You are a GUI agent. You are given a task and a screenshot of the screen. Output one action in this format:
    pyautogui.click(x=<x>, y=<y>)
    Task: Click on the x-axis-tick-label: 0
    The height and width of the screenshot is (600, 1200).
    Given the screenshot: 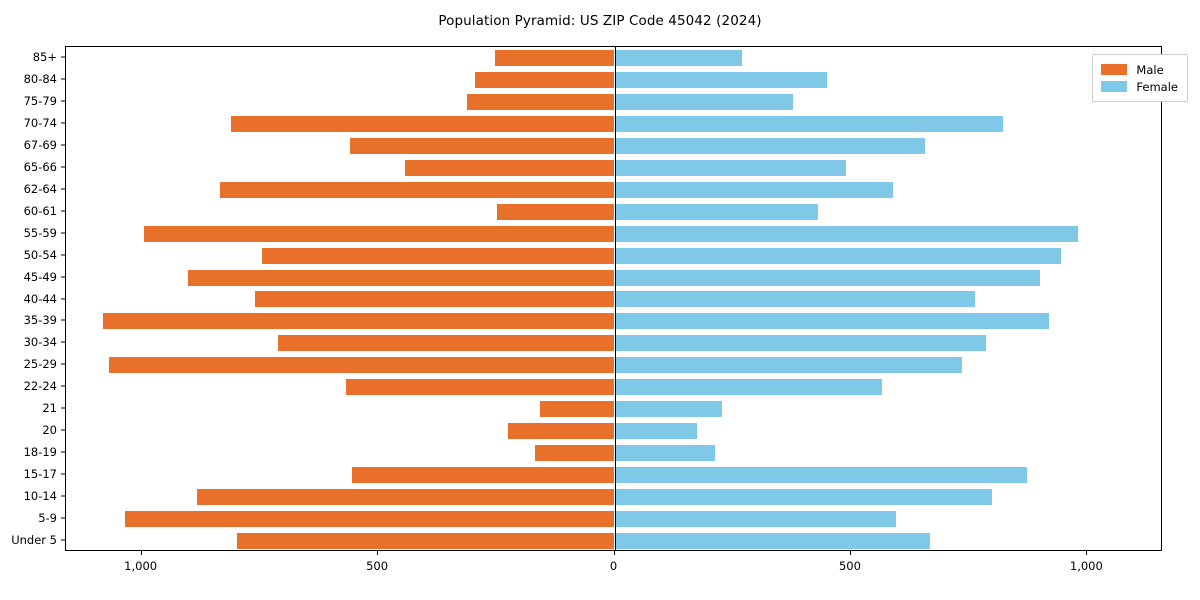 What is the action you would take?
    pyautogui.click(x=613, y=566)
    